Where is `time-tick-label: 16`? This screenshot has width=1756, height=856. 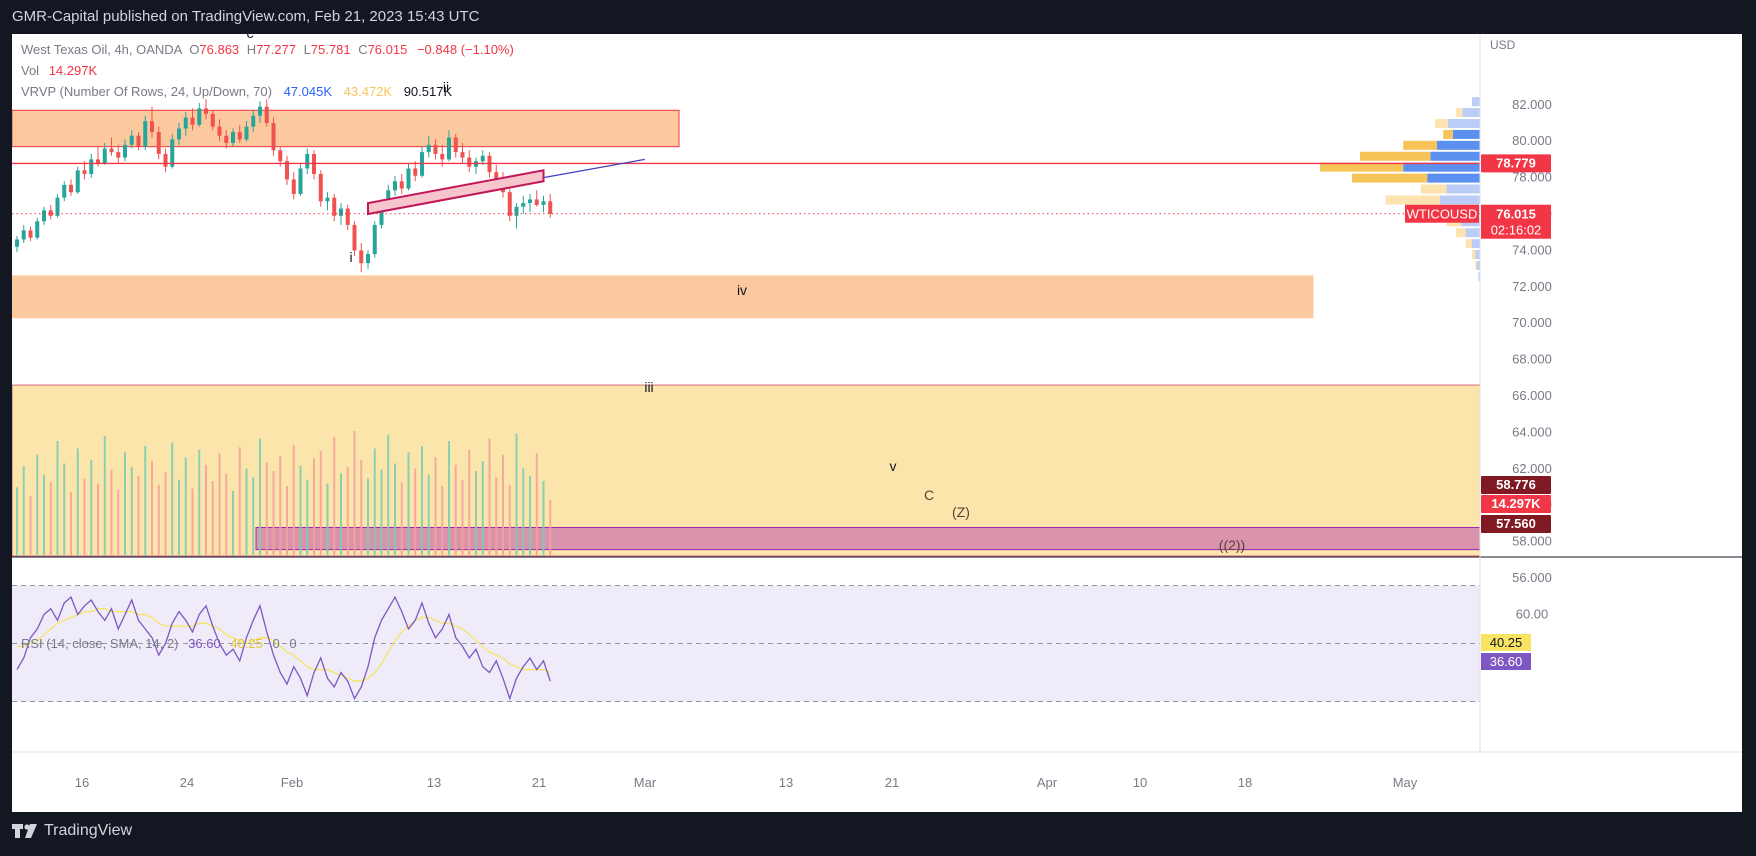 time-tick-label: 16 is located at coordinates (82, 782).